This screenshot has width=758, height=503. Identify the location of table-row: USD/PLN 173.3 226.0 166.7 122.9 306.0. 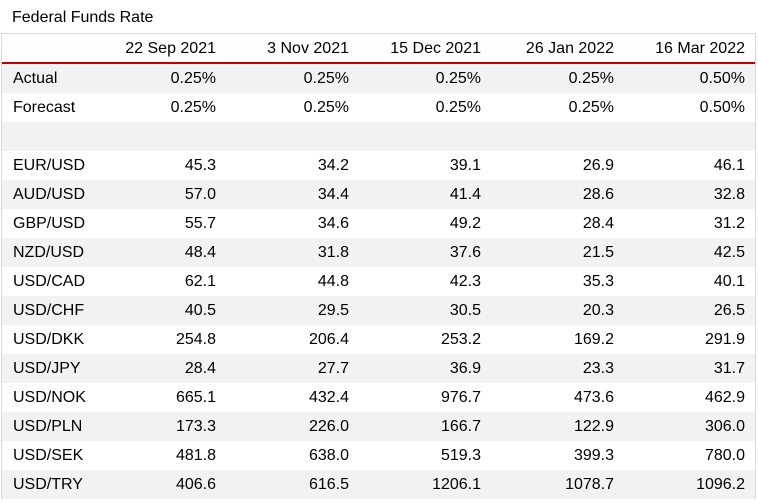
(378, 426).